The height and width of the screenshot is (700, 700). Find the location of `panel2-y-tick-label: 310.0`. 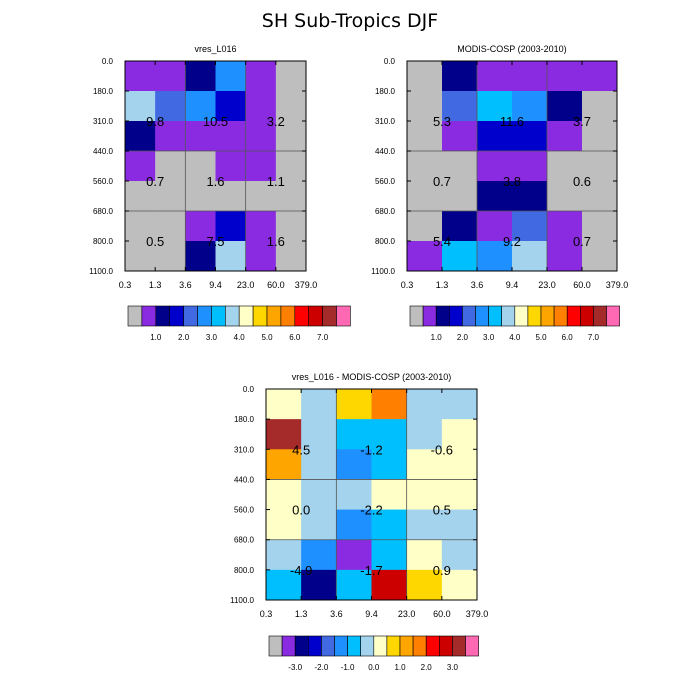

panel2-y-tick-label: 310.0 is located at coordinates (385, 121).